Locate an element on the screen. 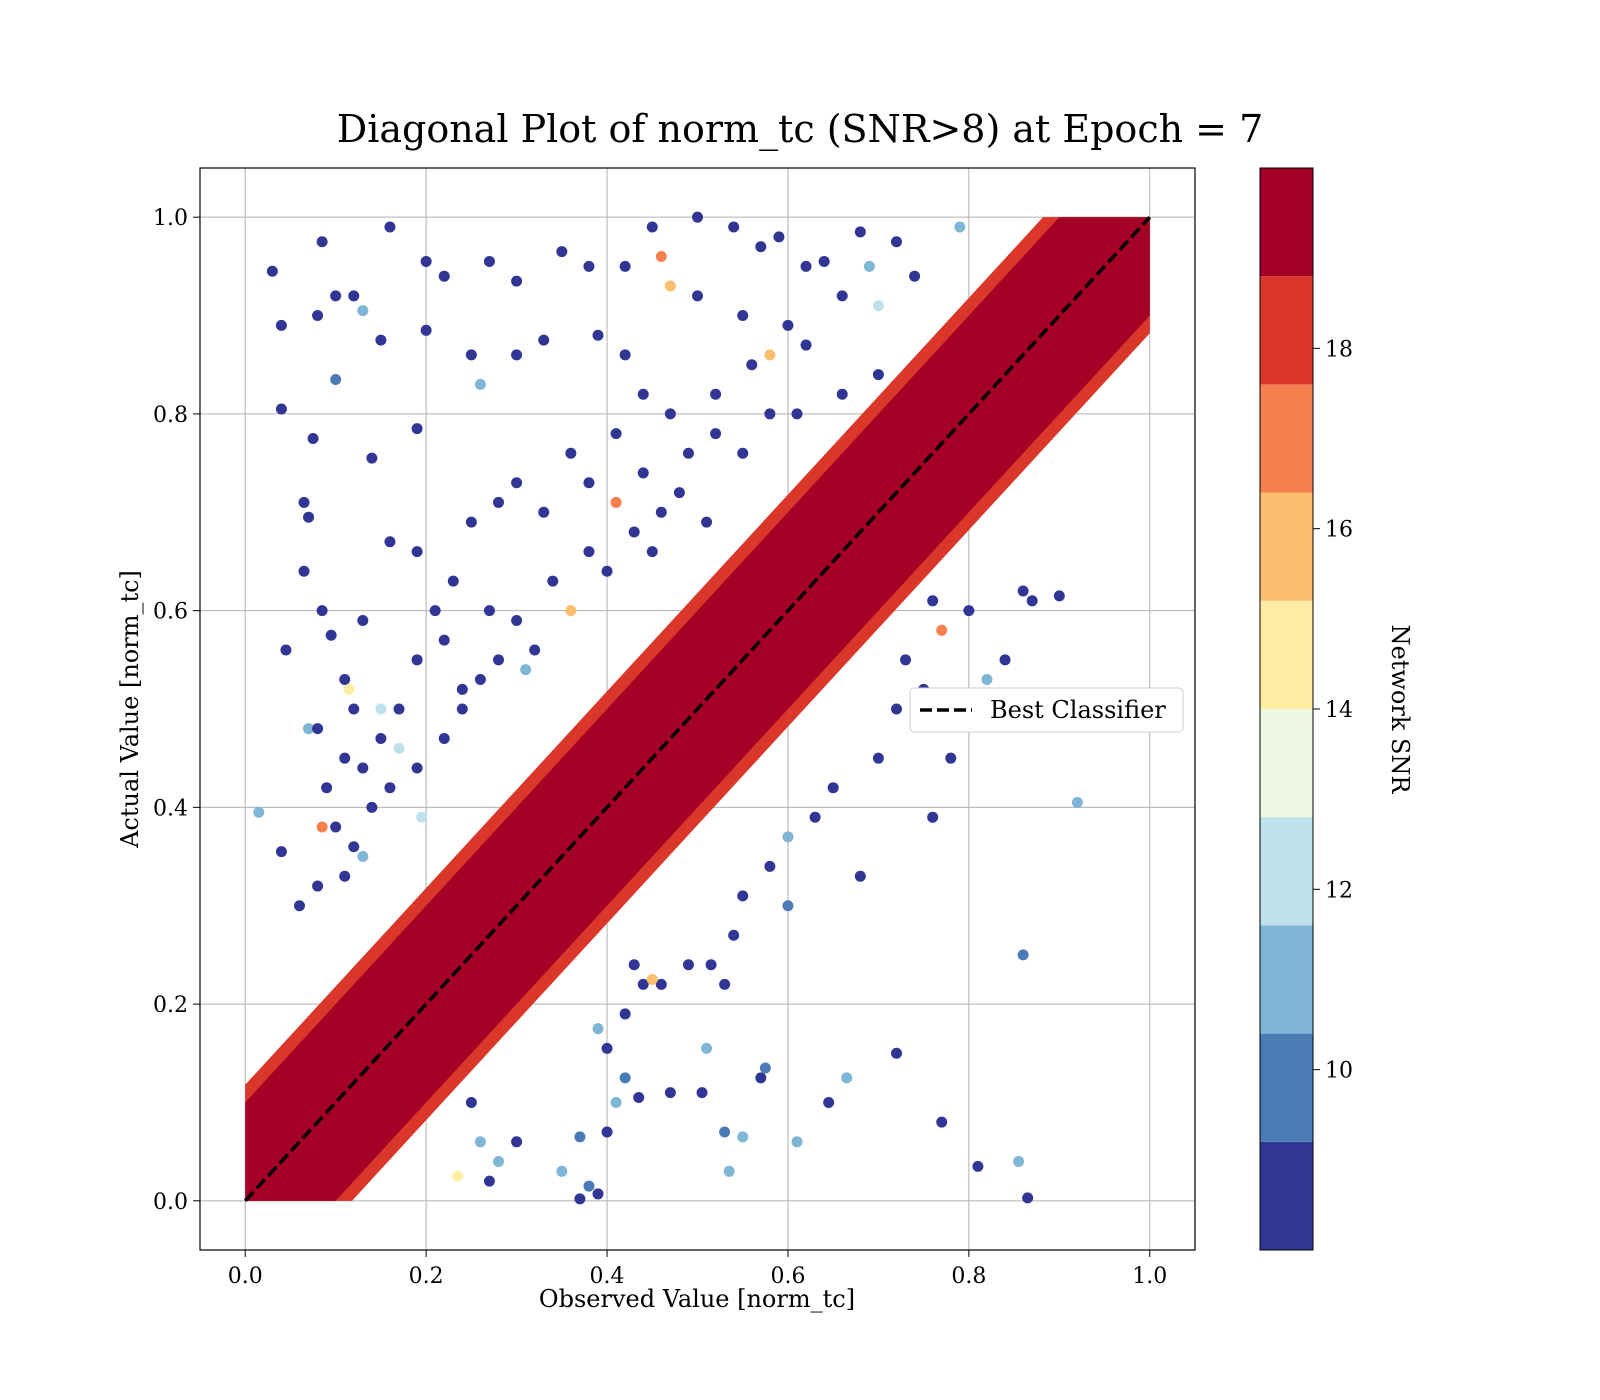 The height and width of the screenshot is (1400, 1600). y-tick-label: 0.2 is located at coordinates (170, 1005).